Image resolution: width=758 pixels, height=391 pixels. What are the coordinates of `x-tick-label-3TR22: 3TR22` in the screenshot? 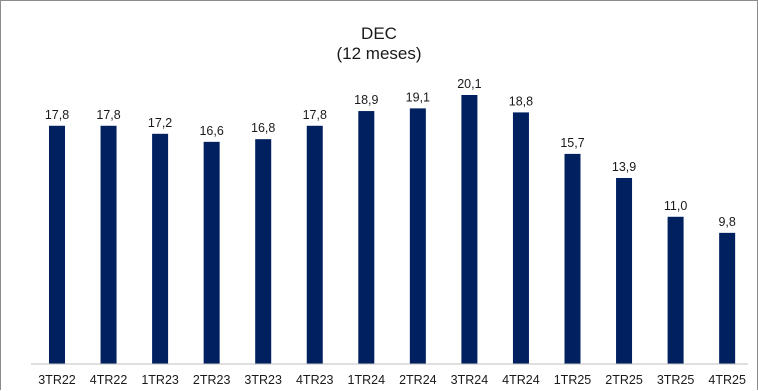 It's located at (57, 380).